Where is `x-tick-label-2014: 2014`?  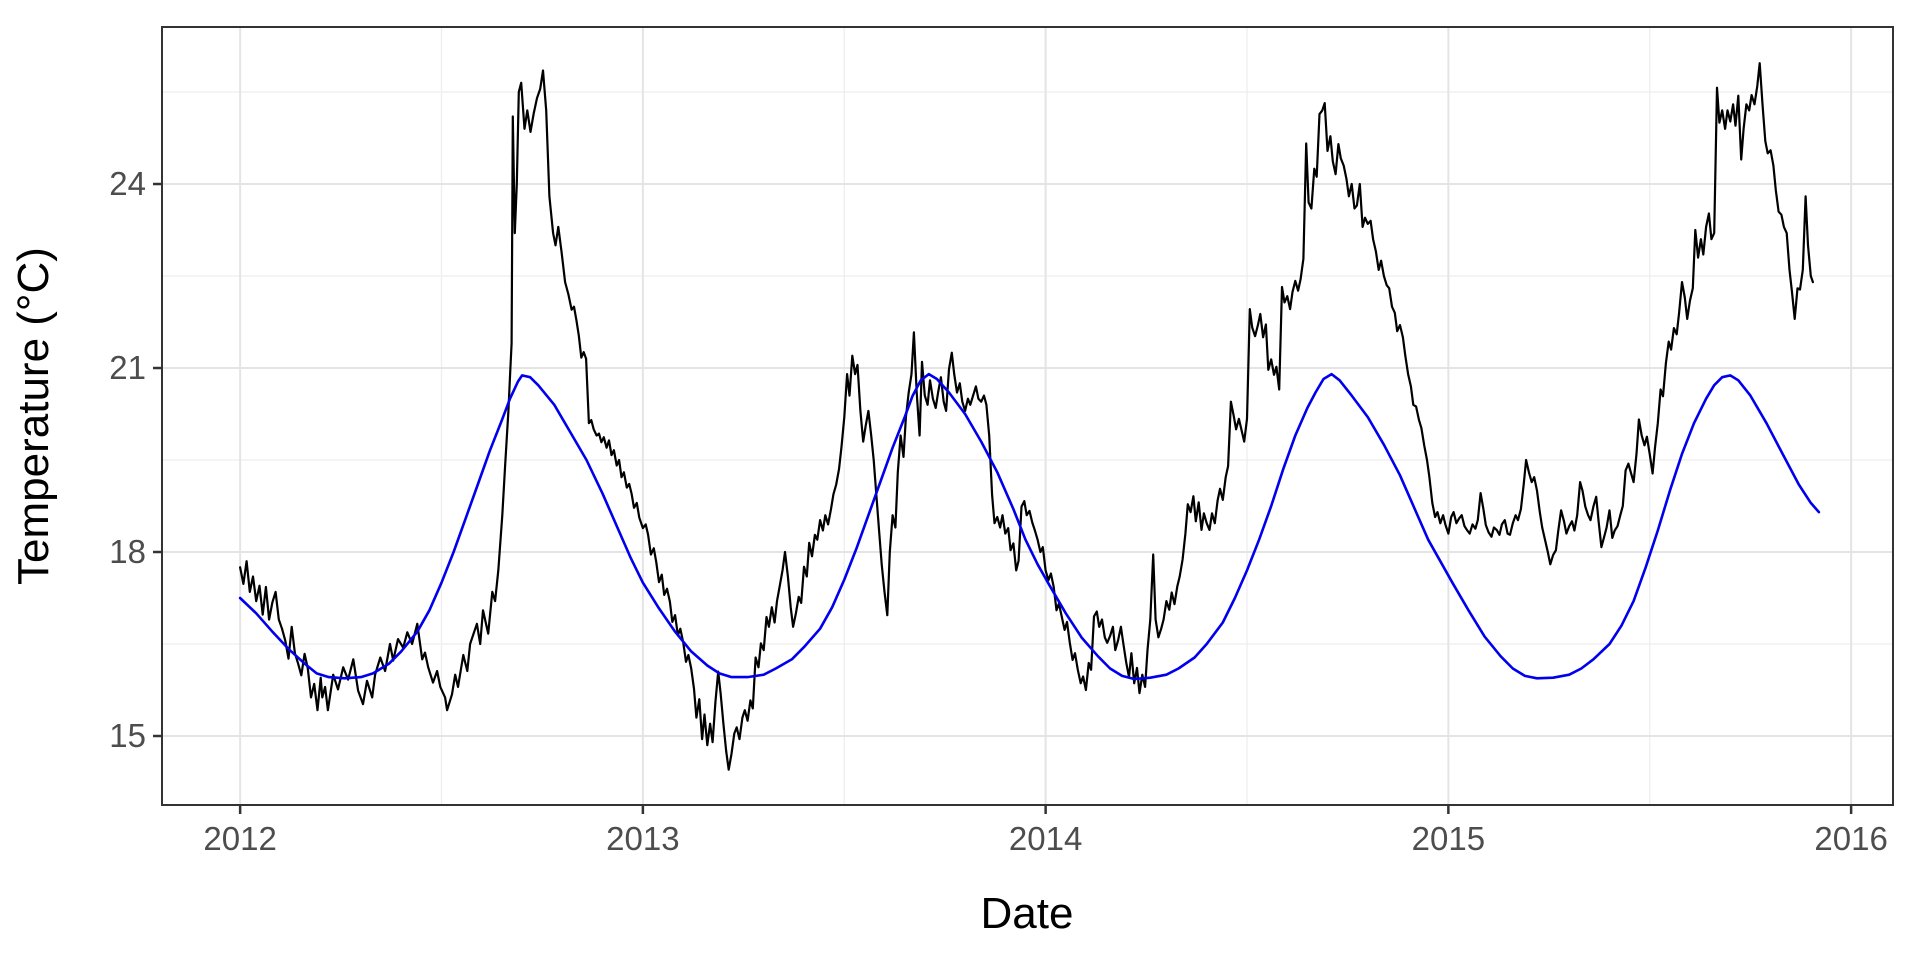
x-tick-label-2014: 2014 is located at coordinates (1045, 838).